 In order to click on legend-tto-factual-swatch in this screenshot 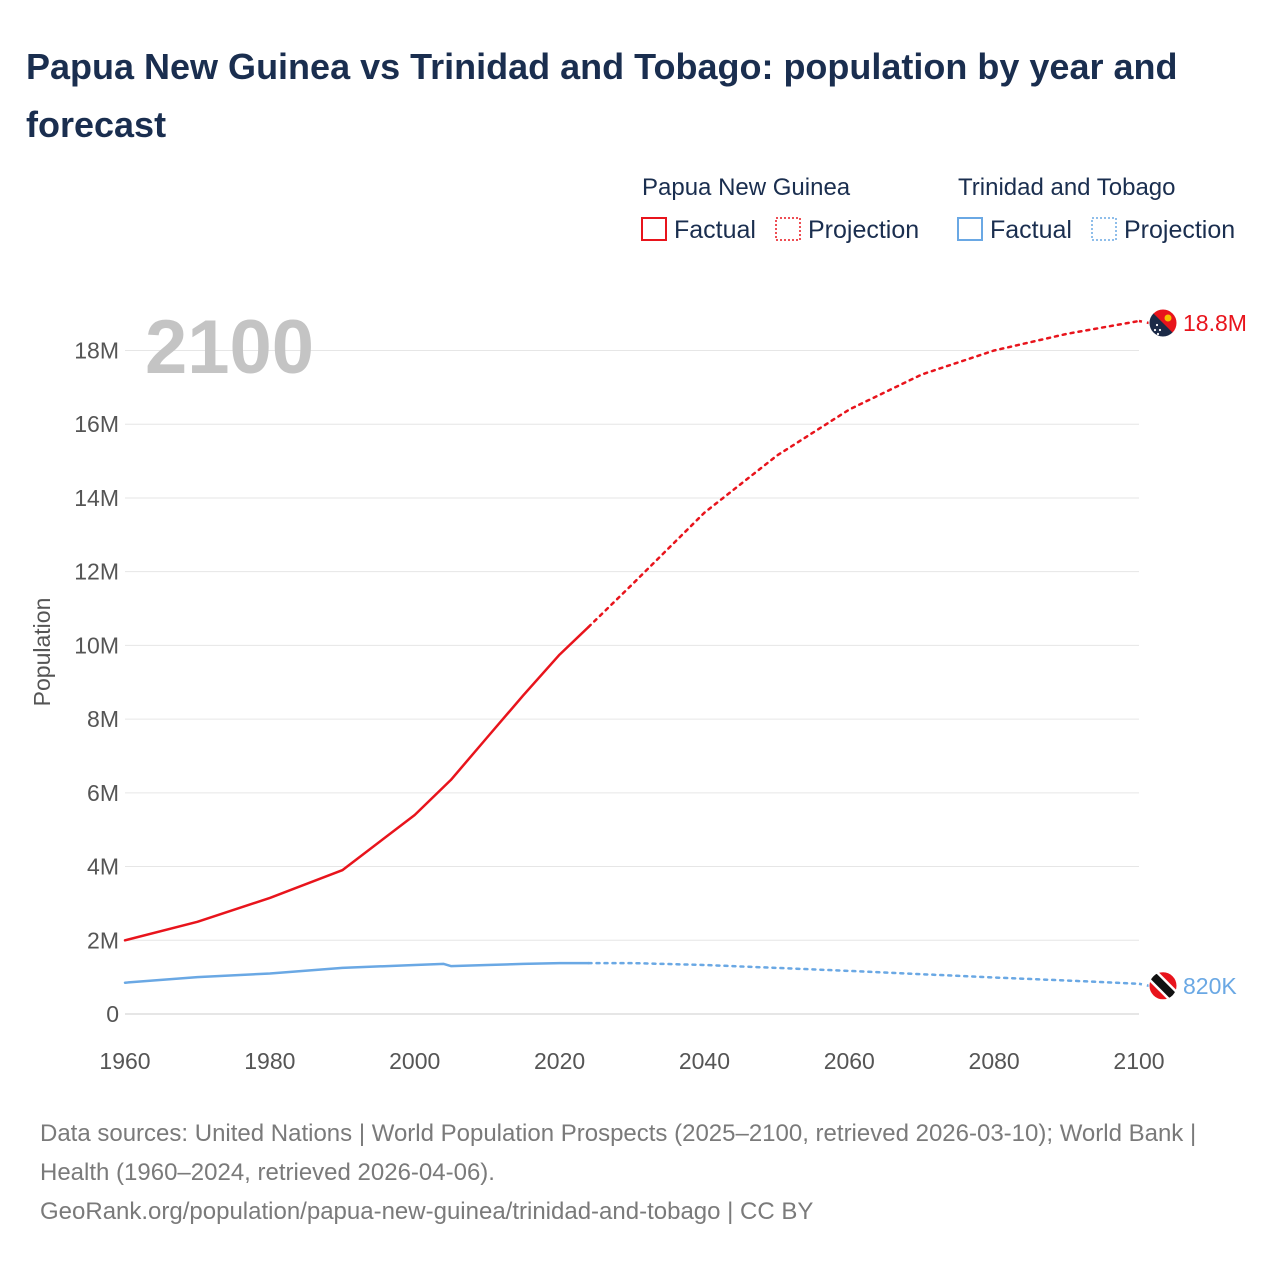, I will do `click(970, 229)`.